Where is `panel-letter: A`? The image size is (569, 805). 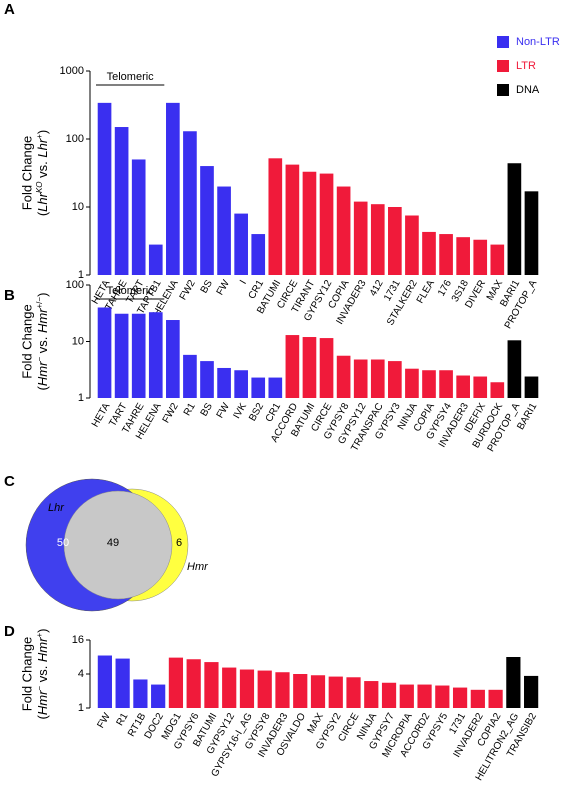
panel-letter: A is located at coordinates (9, 9).